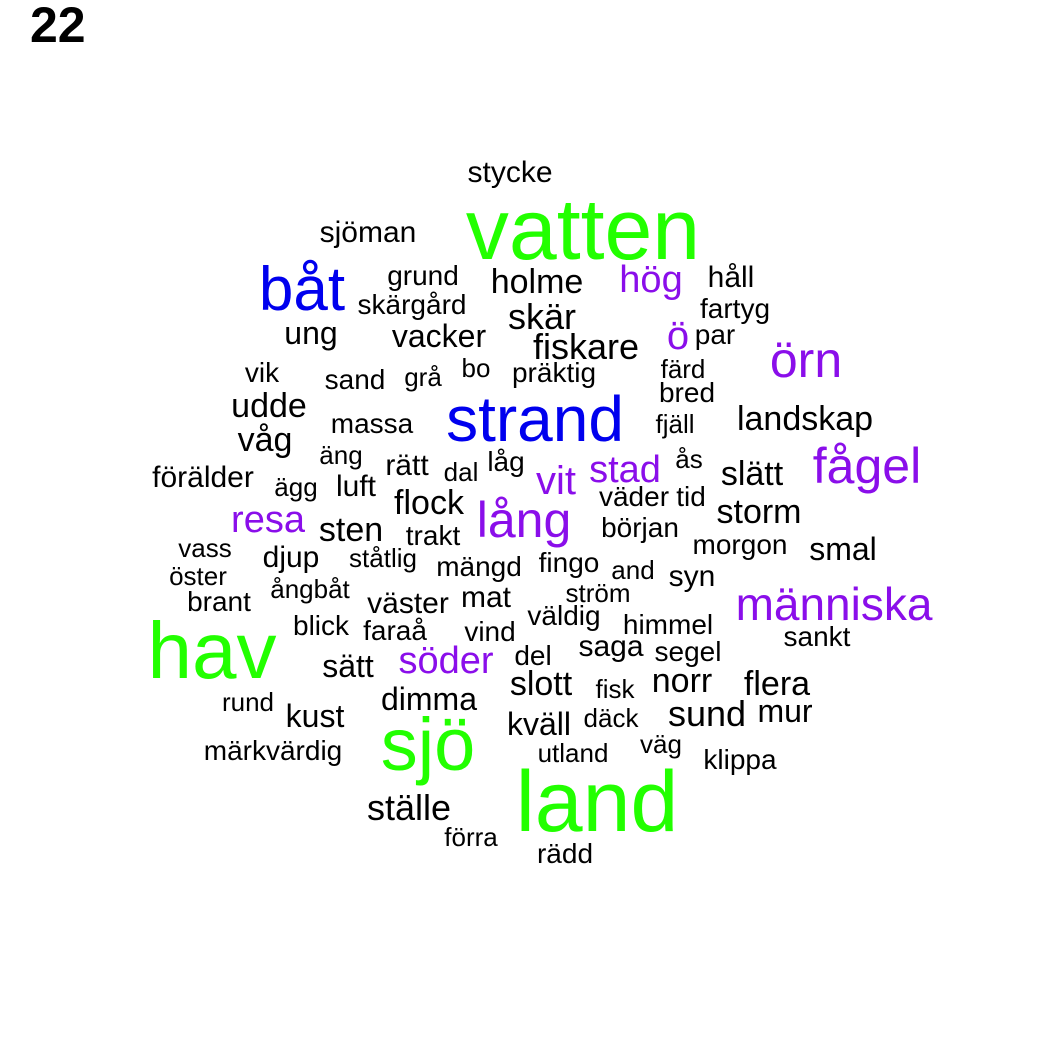 The image size is (1050, 1050). I want to click on word-öster: öster, so click(198, 576).